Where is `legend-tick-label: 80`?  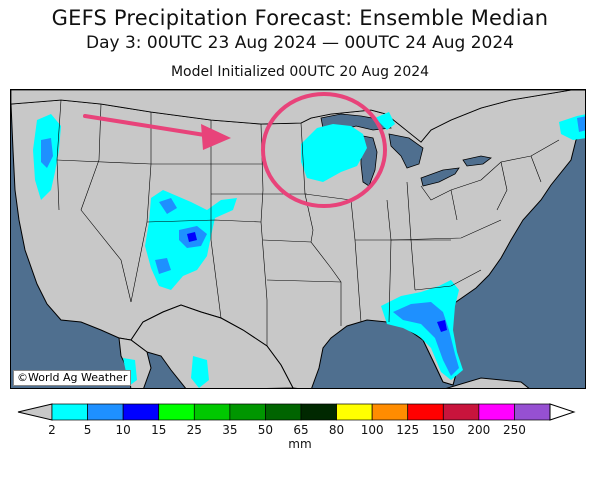
legend-tick-label: 80 is located at coordinates (336, 430).